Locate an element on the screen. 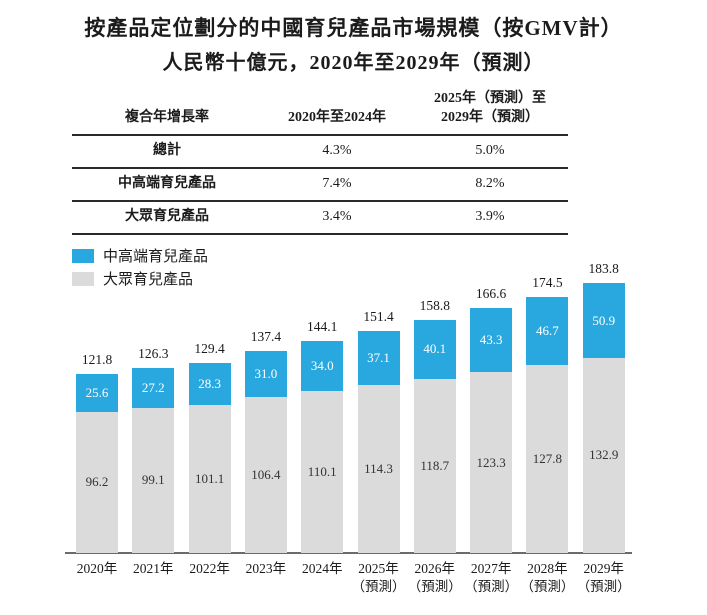 This screenshot has width=707, height=615. total-value-label: 158.8 is located at coordinates (434, 305).